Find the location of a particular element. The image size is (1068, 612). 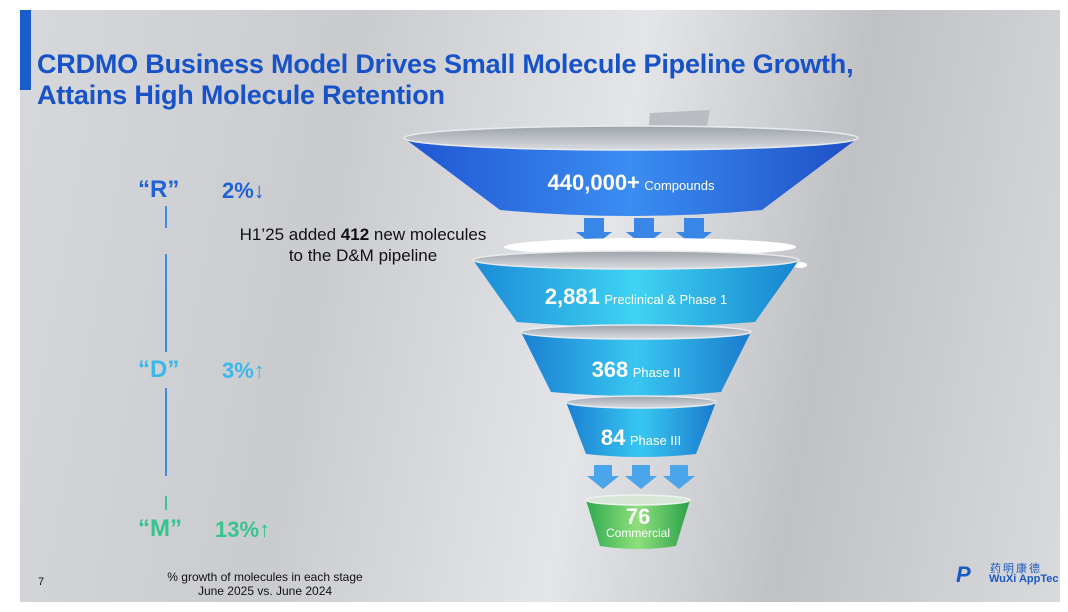

funnel-label-phase2: 368 Phase II is located at coordinates (636, 370).